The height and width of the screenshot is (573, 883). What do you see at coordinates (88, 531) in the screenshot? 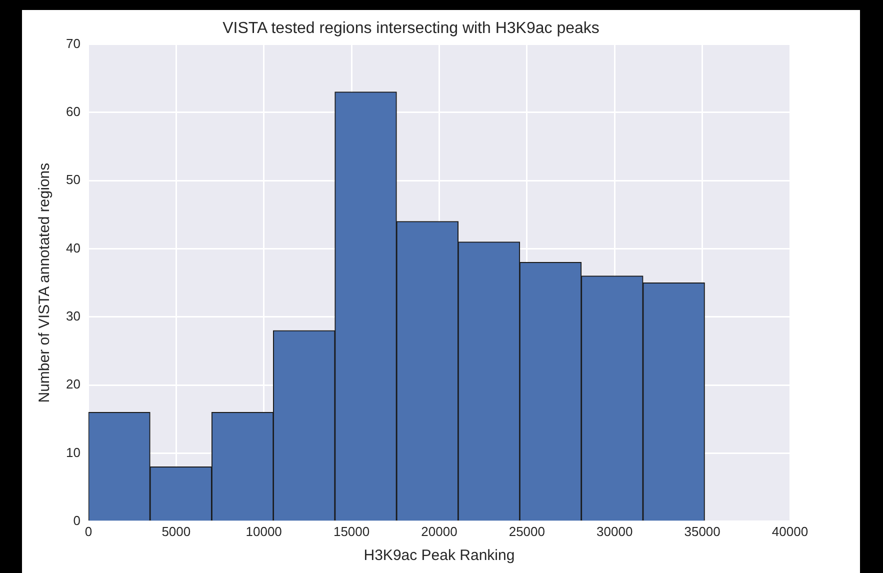
I see `x-tick-label: 0` at bounding box center [88, 531].